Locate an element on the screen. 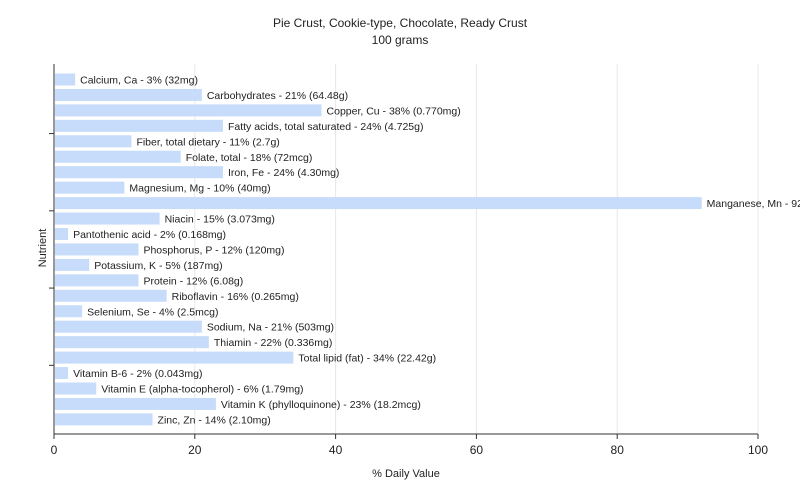 Image resolution: width=800 pixels, height=500 pixels. bar-label: Niacin - 15% (3.073mg) is located at coordinates (220, 220).